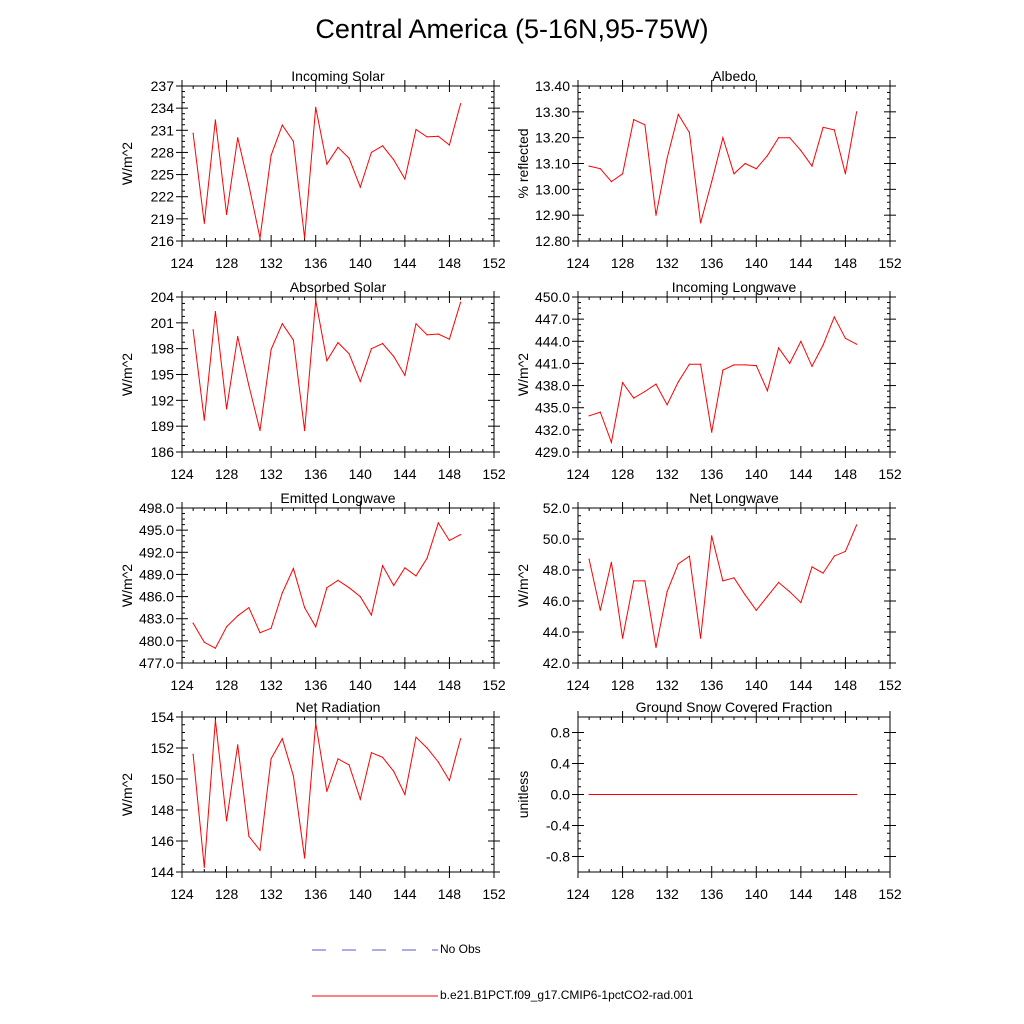 The image size is (1024, 1024). What do you see at coordinates (734, 287) in the screenshot?
I see `panel-title: Incoming Longwave` at bounding box center [734, 287].